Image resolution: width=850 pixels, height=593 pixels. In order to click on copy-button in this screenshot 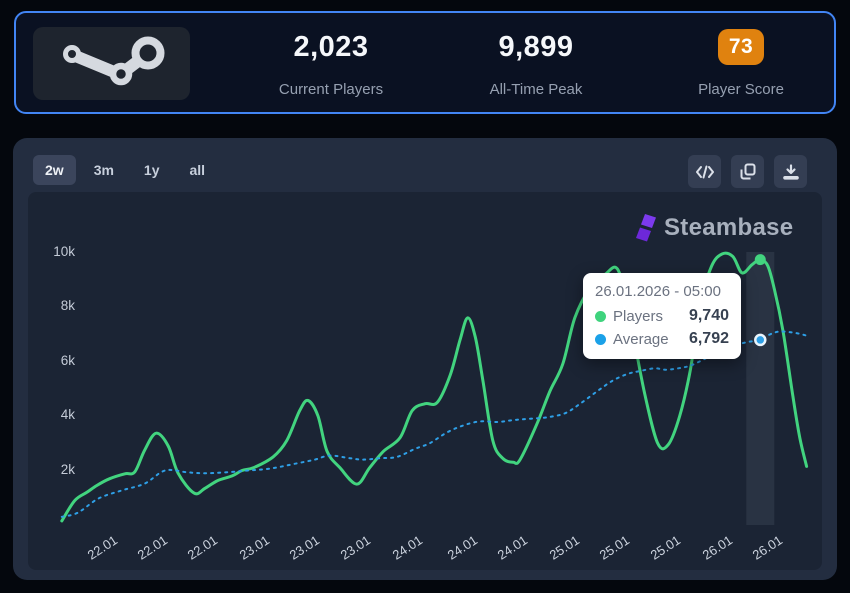, I will do `click(747, 171)`.